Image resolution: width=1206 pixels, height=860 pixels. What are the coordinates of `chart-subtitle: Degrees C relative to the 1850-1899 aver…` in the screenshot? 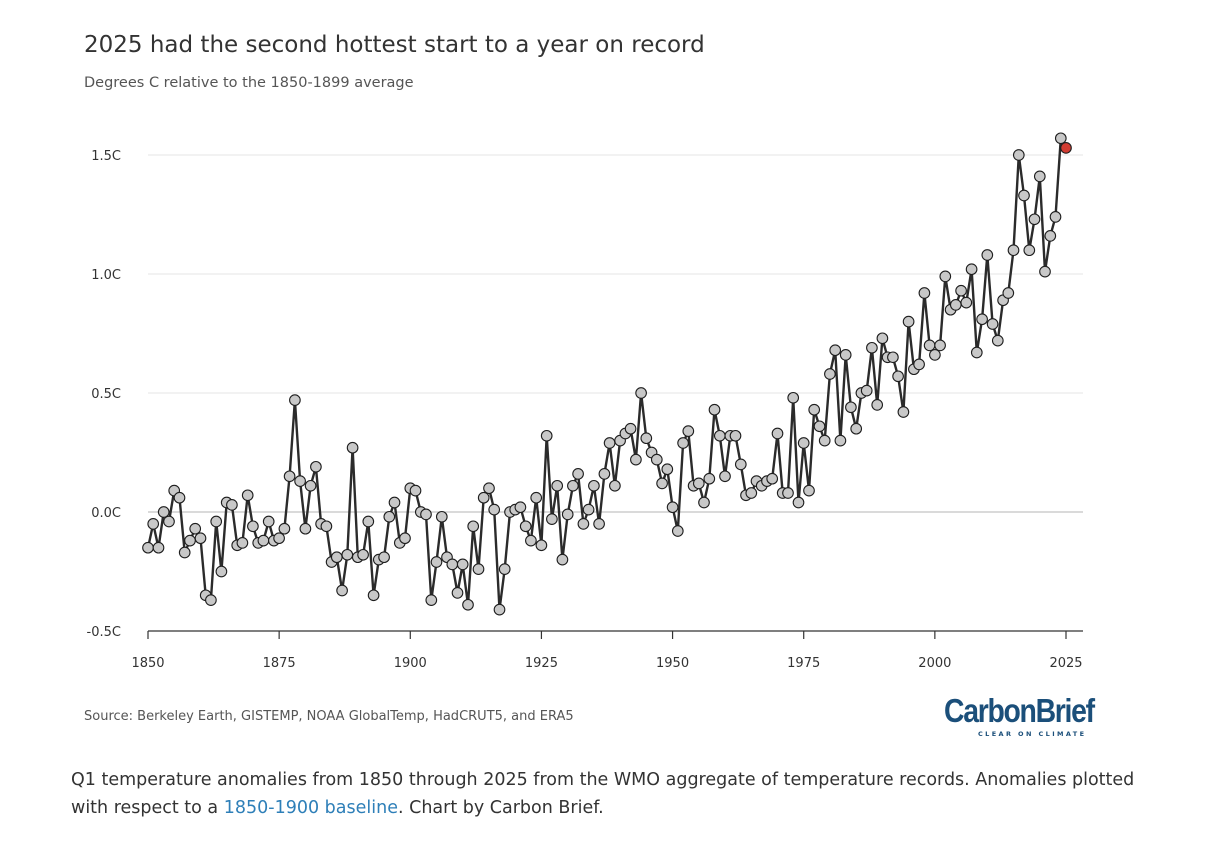 It's located at (249, 83).